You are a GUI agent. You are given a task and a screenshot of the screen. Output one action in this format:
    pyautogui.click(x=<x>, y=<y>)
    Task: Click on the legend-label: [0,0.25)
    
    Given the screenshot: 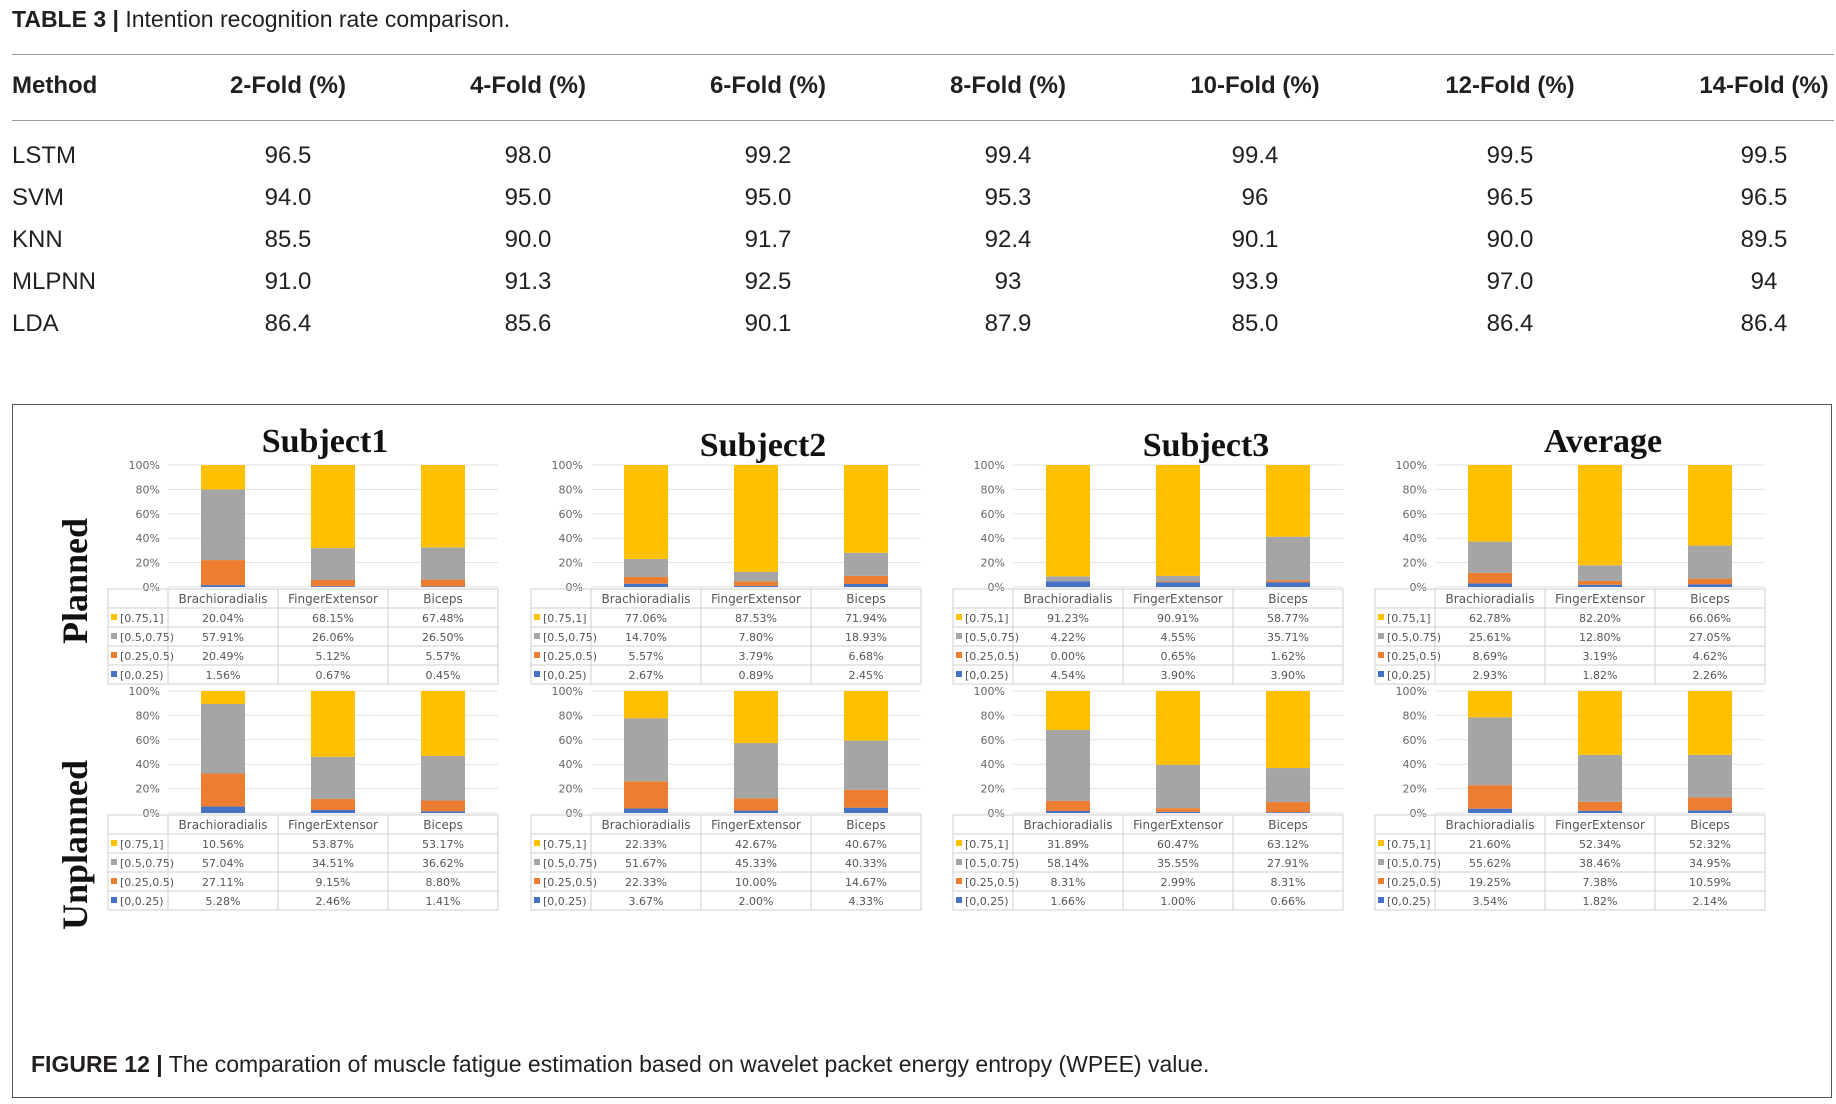 What is the action you would take?
    pyautogui.click(x=142, y=901)
    